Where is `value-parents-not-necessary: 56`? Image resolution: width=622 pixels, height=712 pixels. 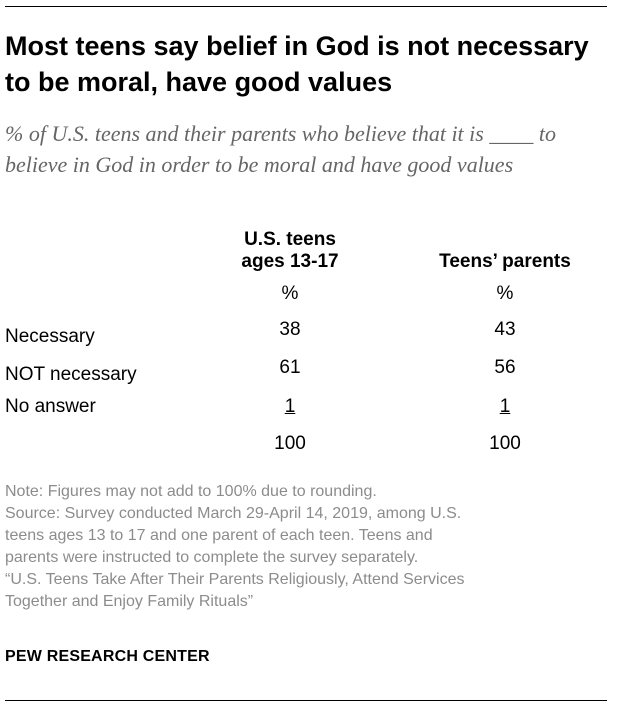
value-parents-not-necessary: 56 is located at coordinates (505, 367).